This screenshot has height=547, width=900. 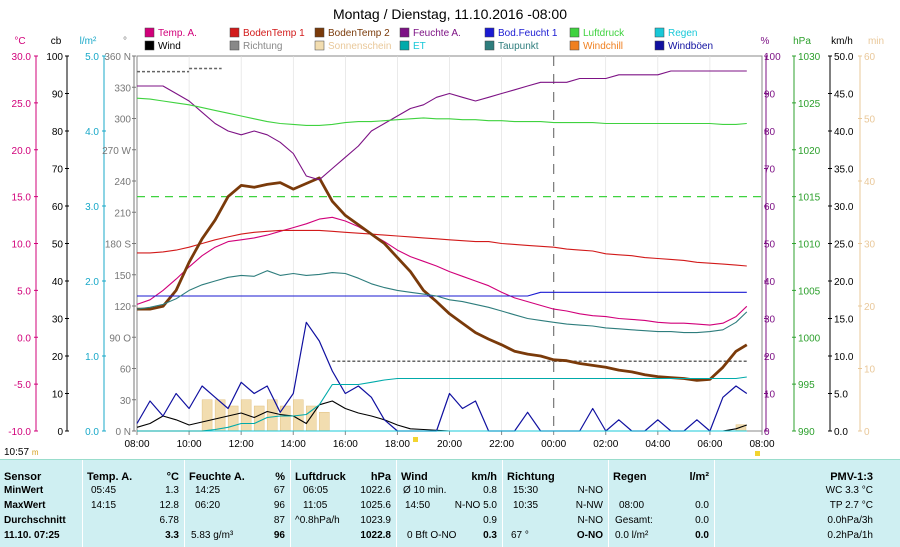 What do you see at coordinates (605, 444) in the screenshot?
I see `x-tick-label: 02:00` at bounding box center [605, 444].